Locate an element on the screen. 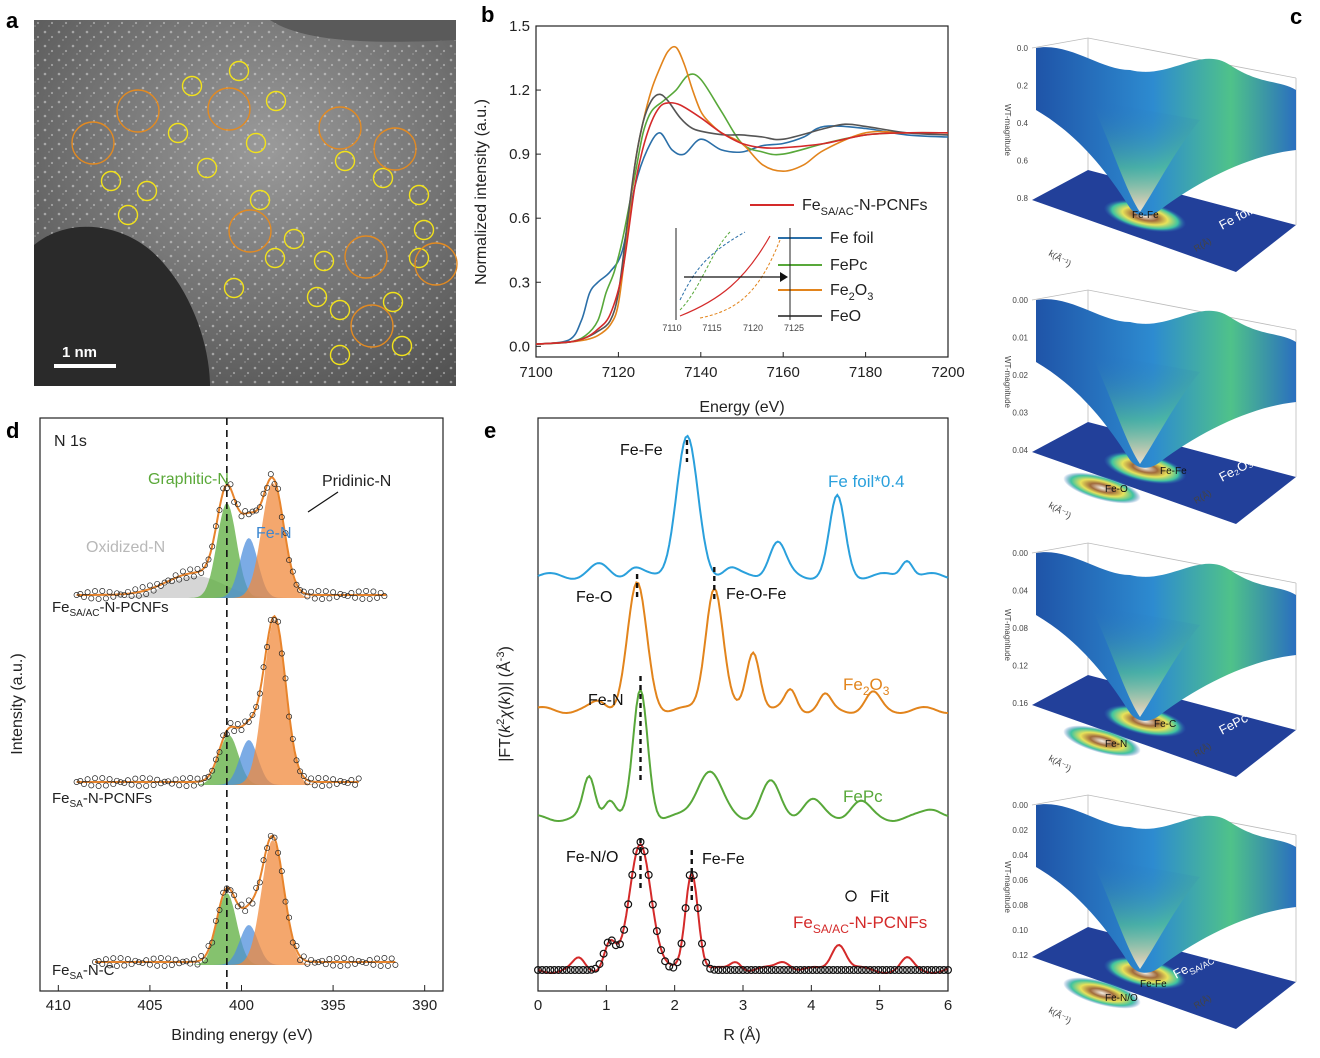 This screenshot has width=1320, height=1058. x-tick-label-e: 4 is located at coordinates (811, 1005).